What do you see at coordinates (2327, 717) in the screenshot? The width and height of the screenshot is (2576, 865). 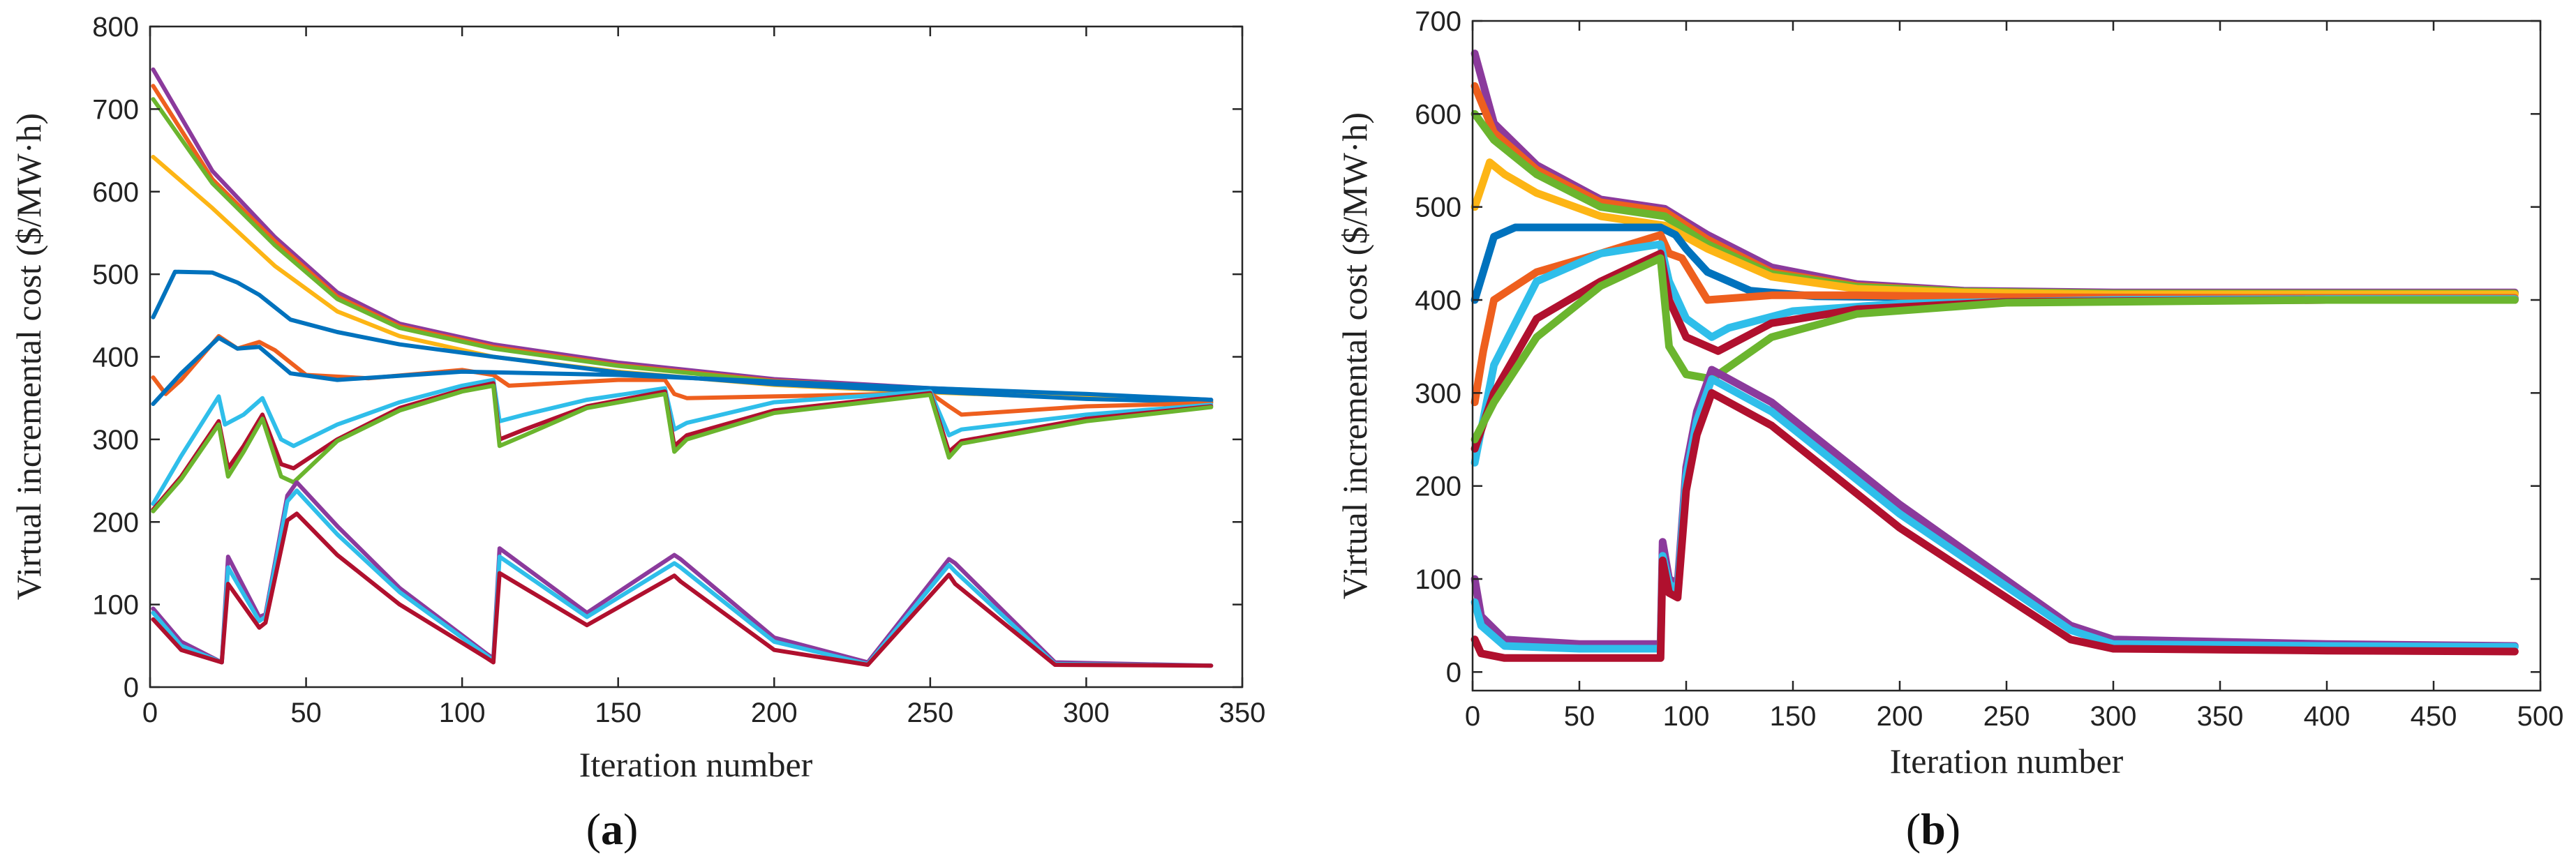 I see `x-tick-label-b: 400` at bounding box center [2327, 717].